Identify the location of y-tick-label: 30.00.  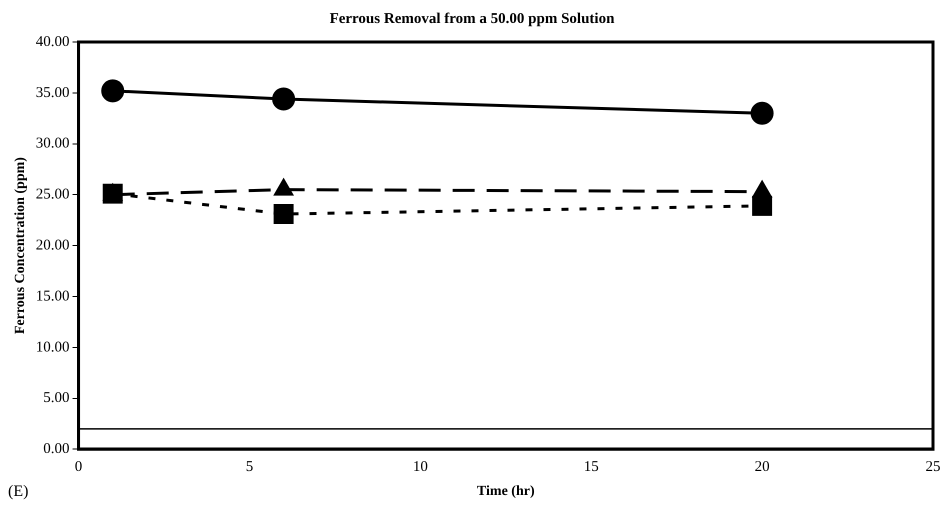
(53, 144).